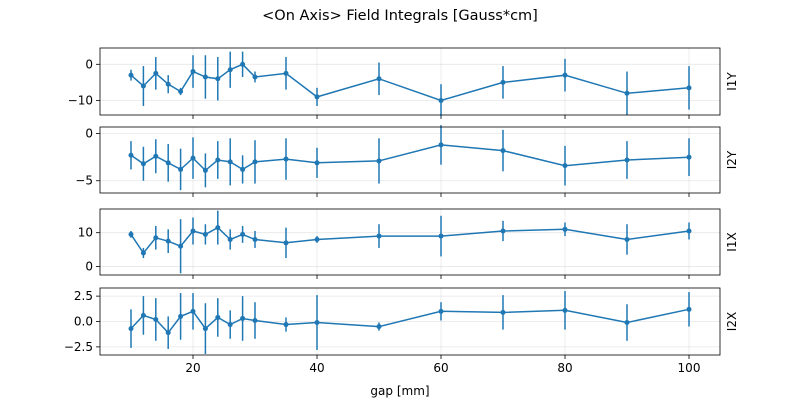  Describe the element at coordinates (399, 391) in the screenshot. I see `x-axis-label: gap [mm]` at that location.